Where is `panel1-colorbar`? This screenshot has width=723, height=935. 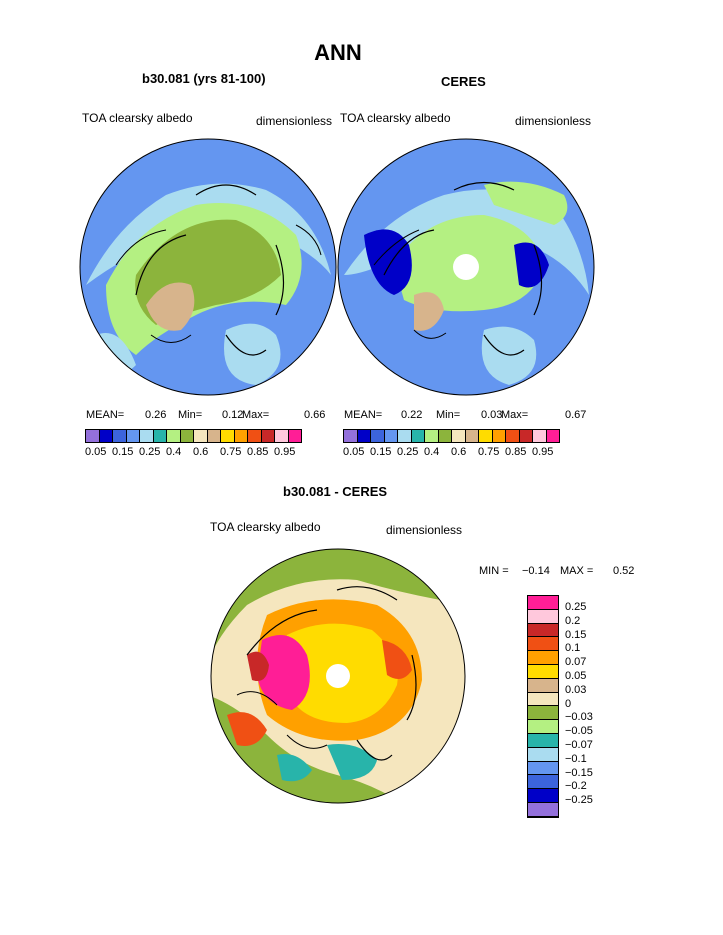
panel1-colorbar is located at coordinates (193, 436).